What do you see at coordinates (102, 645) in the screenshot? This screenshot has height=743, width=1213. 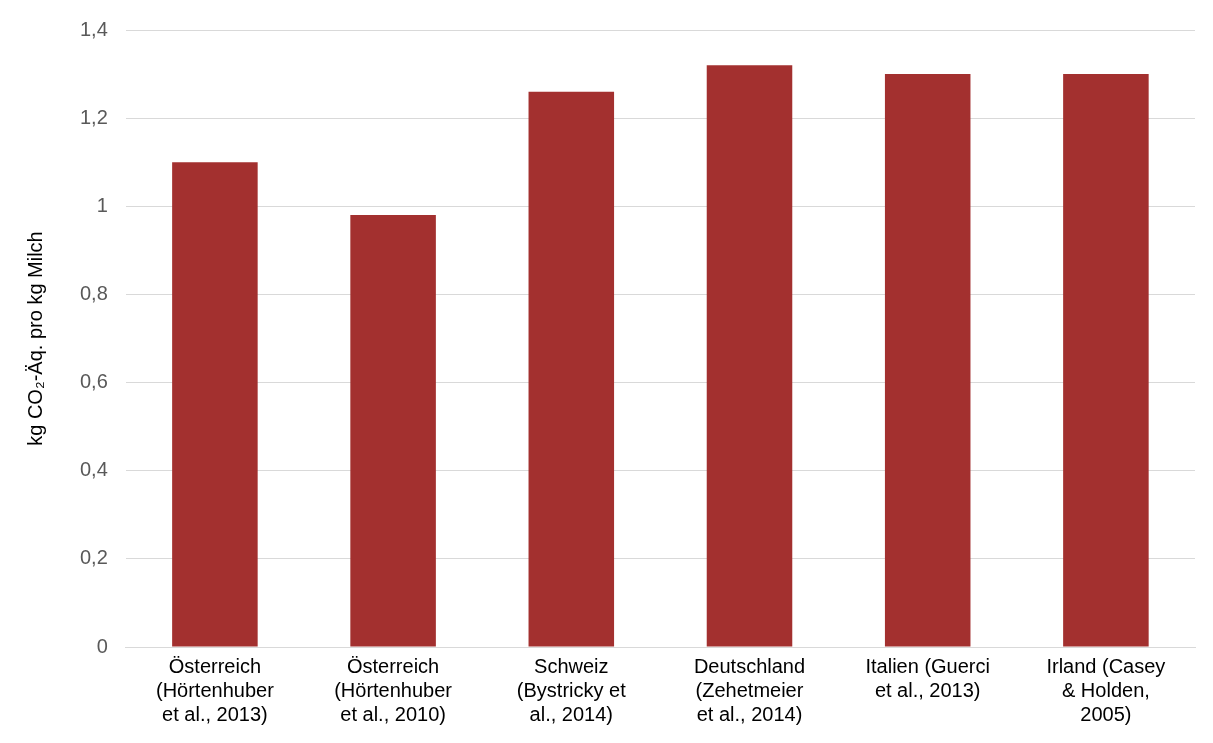 I see `y-tick-label: 0` at bounding box center [102, 645].